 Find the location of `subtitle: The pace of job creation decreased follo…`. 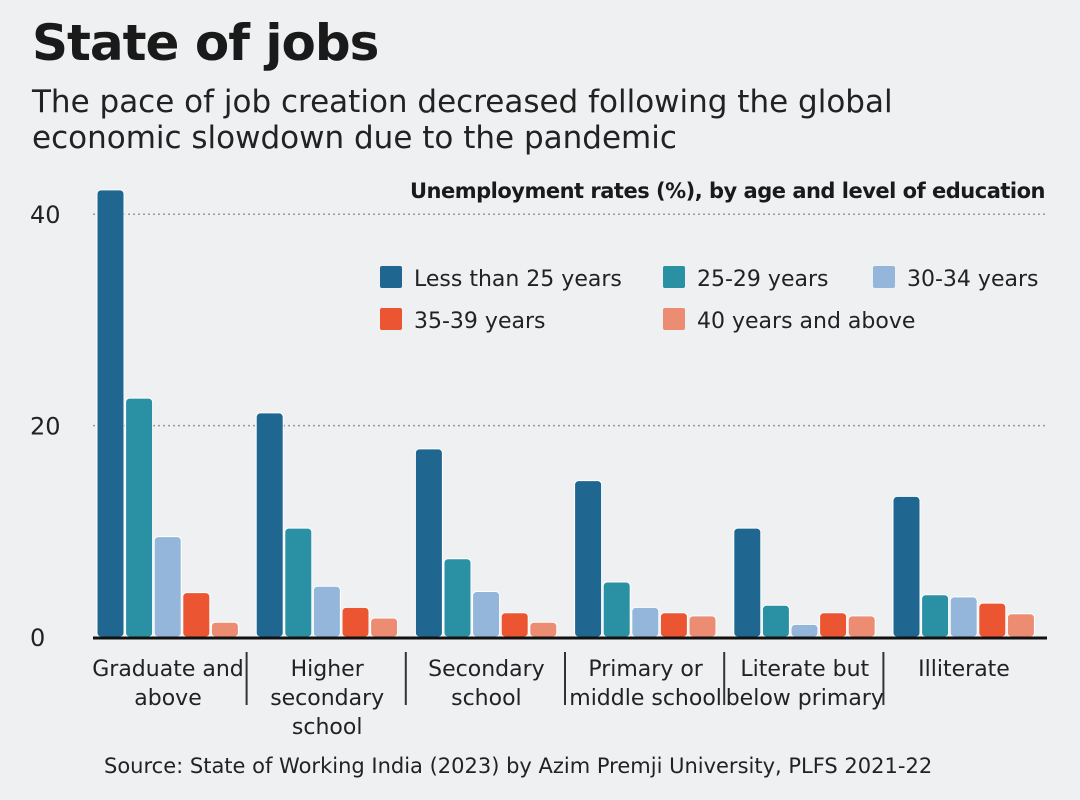

subtitle: The pace of job creation decreased follo… is located at coordinates (462, 120).